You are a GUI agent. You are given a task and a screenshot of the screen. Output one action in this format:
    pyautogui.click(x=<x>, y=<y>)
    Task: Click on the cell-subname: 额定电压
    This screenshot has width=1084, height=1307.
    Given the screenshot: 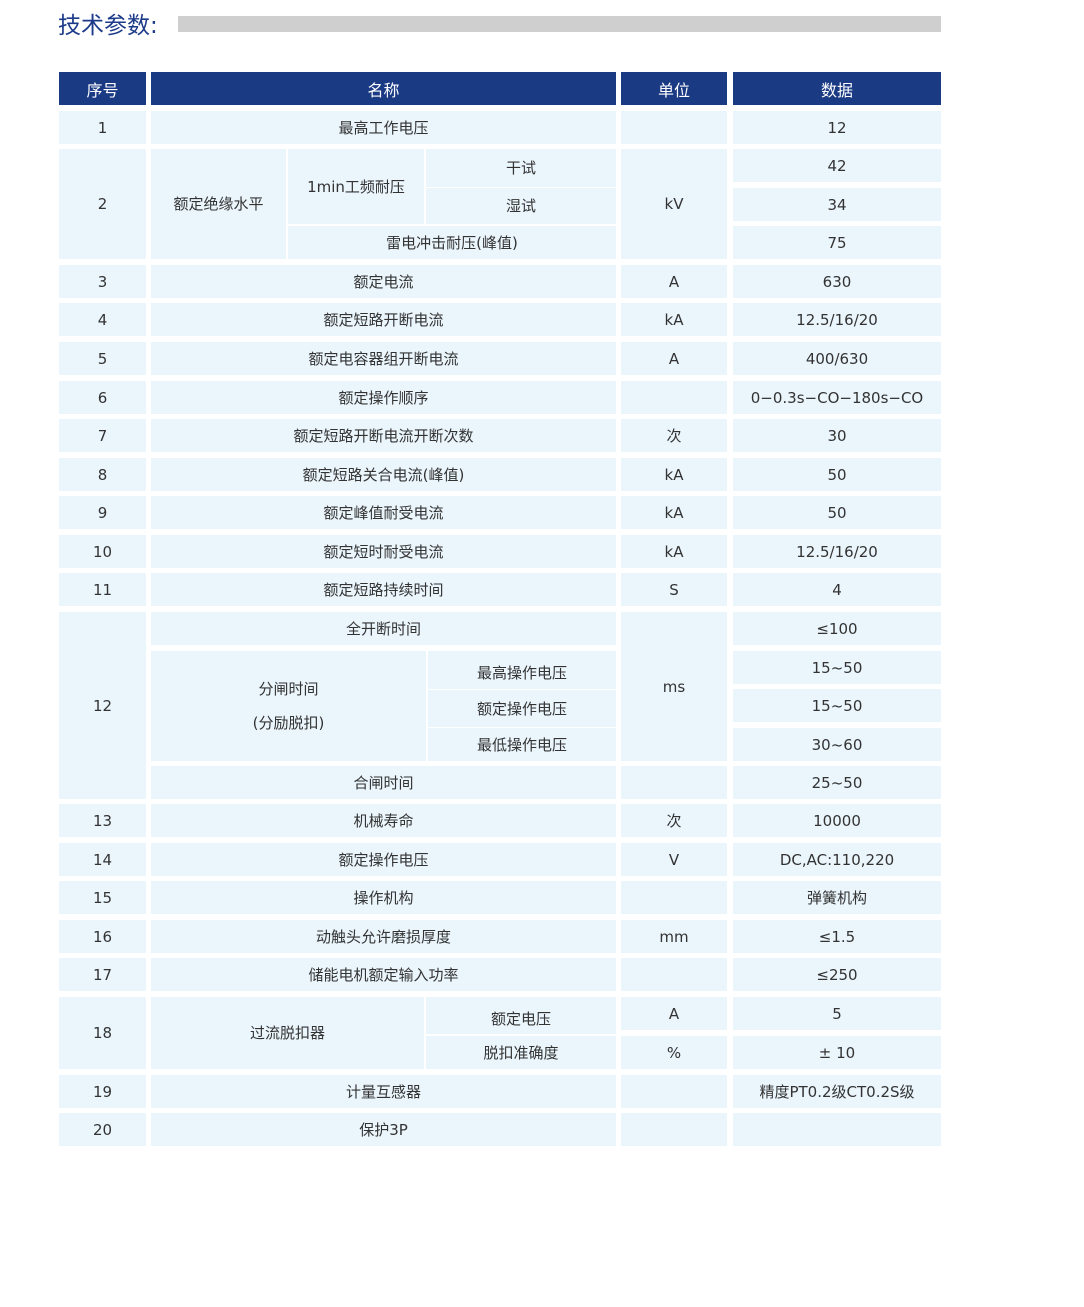 What is the action you would take?
    pyautogui.click(x=521, y=1015)
    